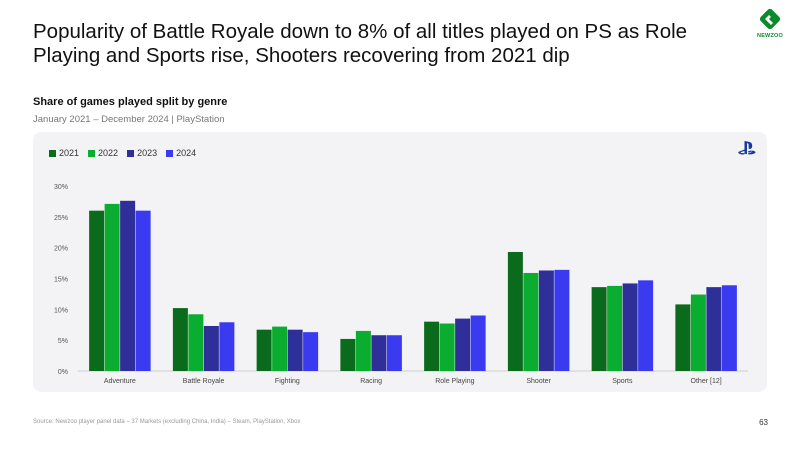  Describe the element at coordinates (747, 148) in the screenshot. I see `playstation-icon` at that location.